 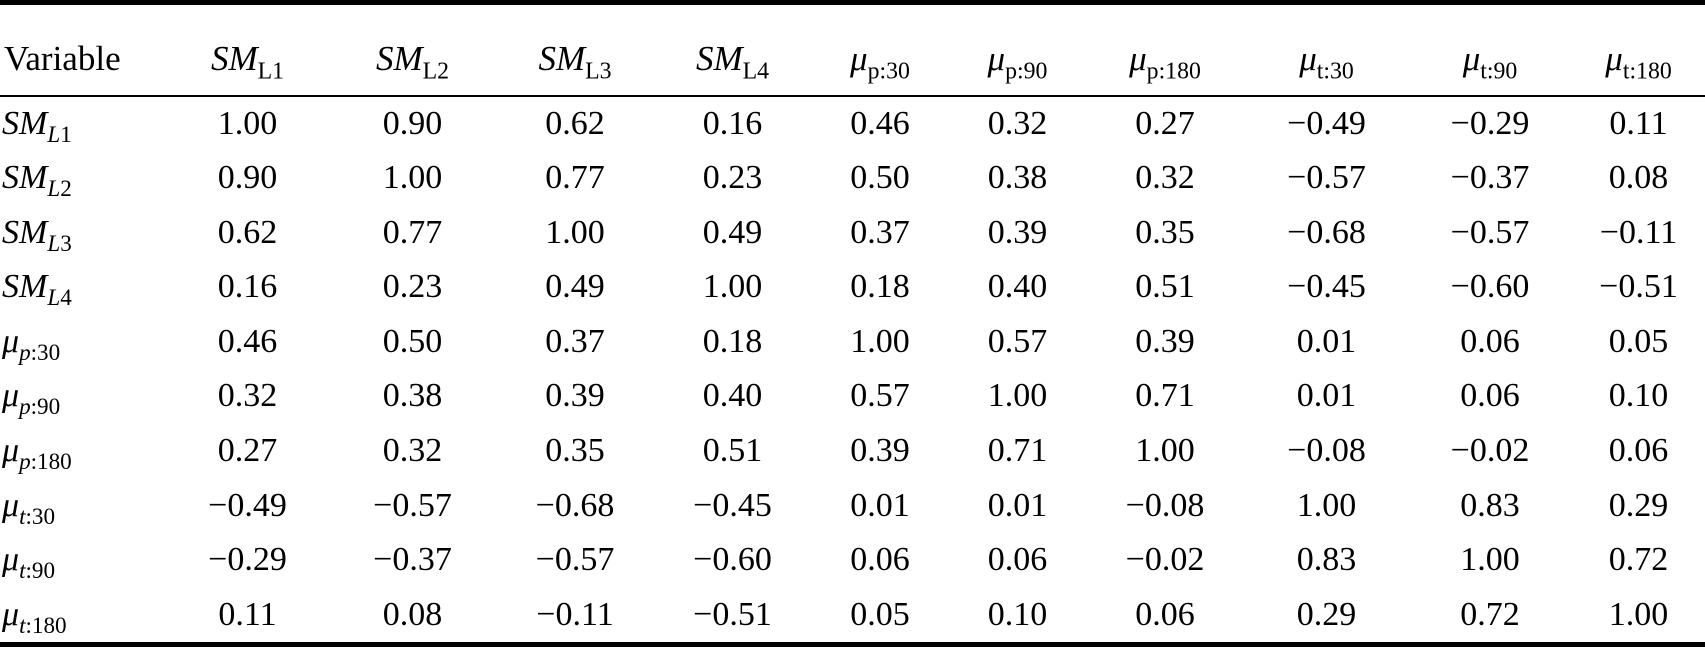 What do you see at coordinates (1326, 61) in the screenshot?
I see `header-cell-col-8: μt:30` at bounding box center [1326, 61].